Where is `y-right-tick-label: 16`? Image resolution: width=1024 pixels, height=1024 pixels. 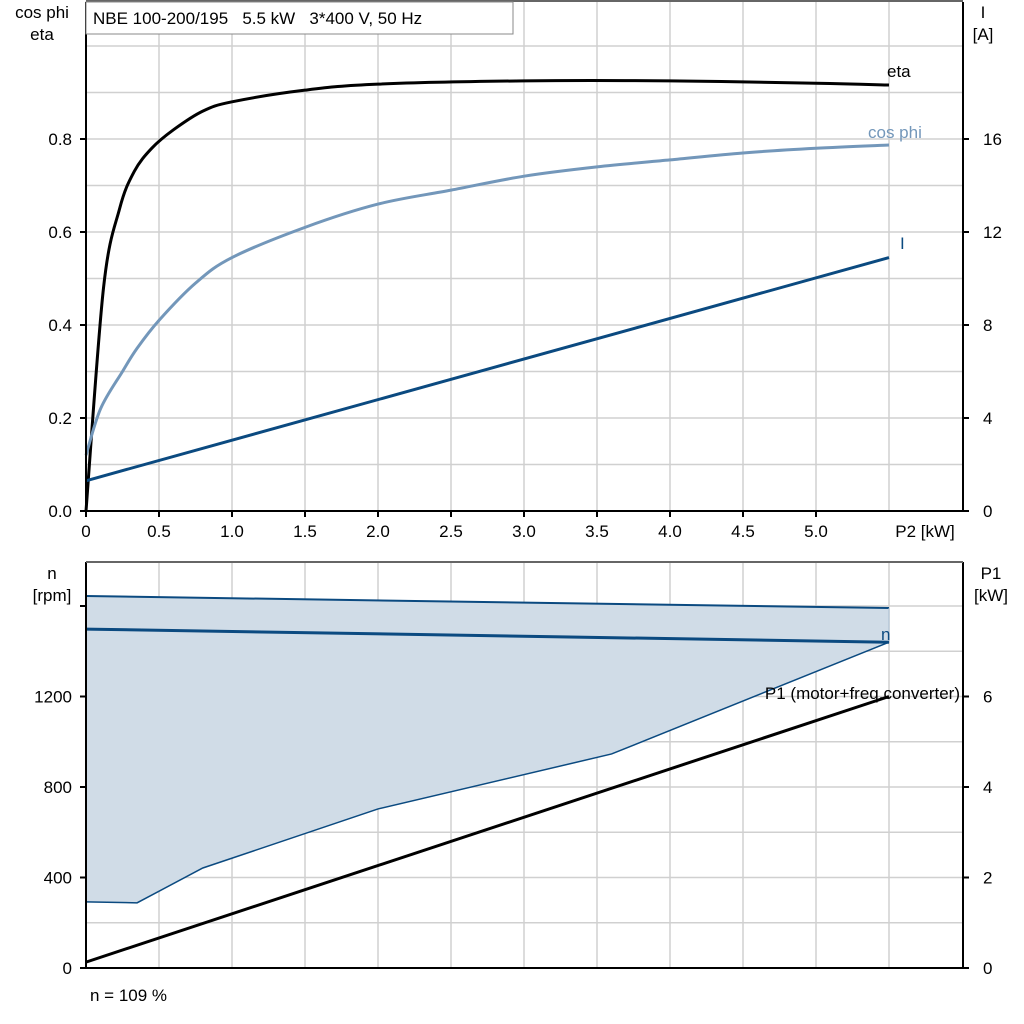 y-right-tick-label: 16 is located at coordinates (992, 139).